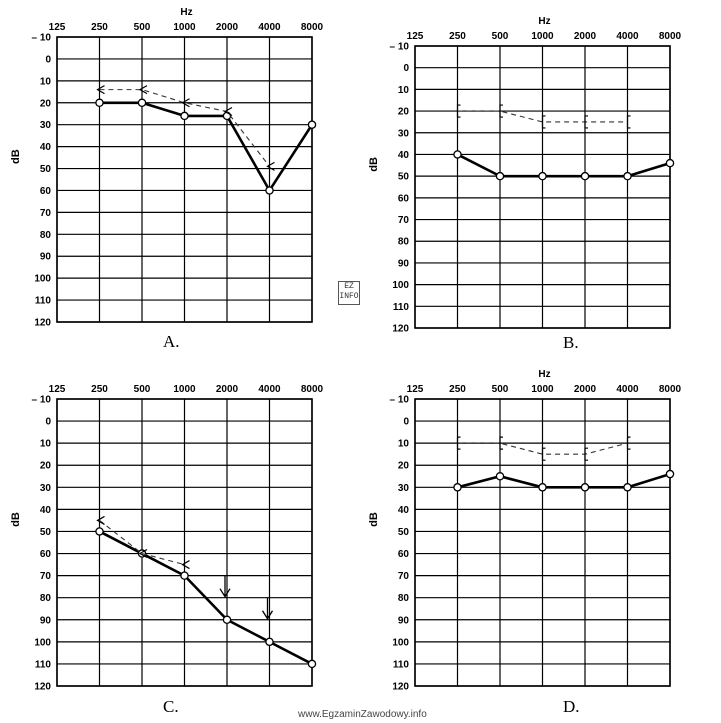 The height and width of the screenshot is (723, 721). Describe the element at coordinates (362, 714) in the screenshot. I see `watermark-text: www.EgzaminZawodowy.info` at that location.